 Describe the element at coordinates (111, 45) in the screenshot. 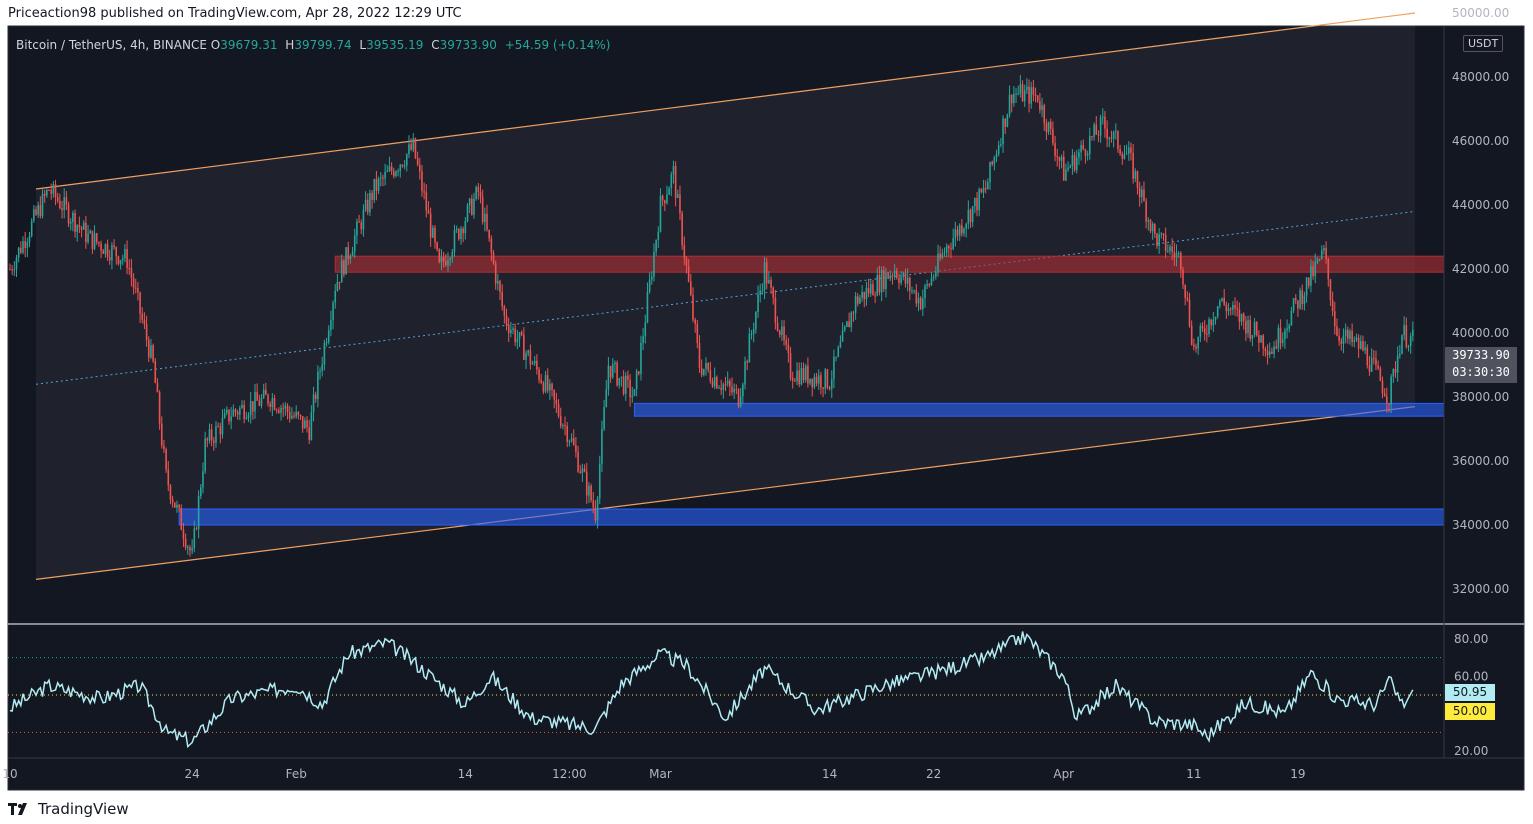

I see `symbol-label: Bitcoin / TetherUS, 4h, BINANCE` at that location.